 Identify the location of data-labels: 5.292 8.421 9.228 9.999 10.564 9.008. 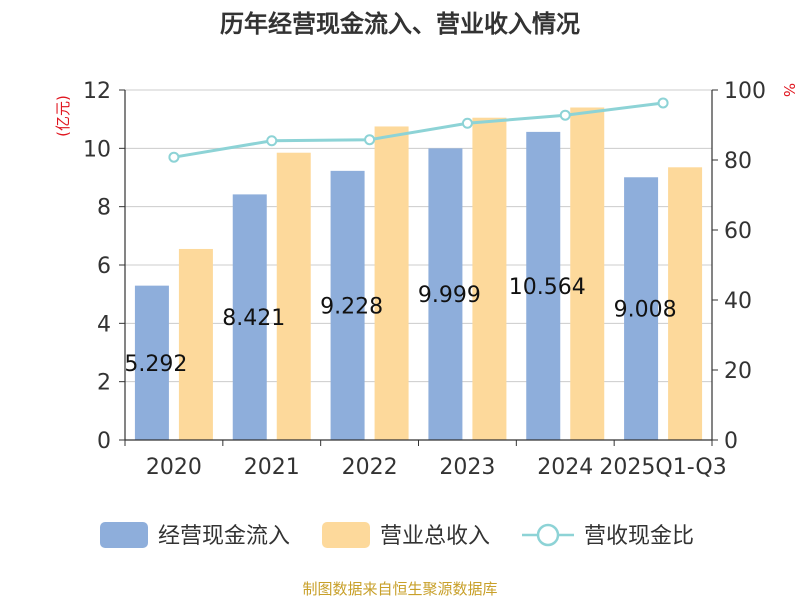
(400, 326).